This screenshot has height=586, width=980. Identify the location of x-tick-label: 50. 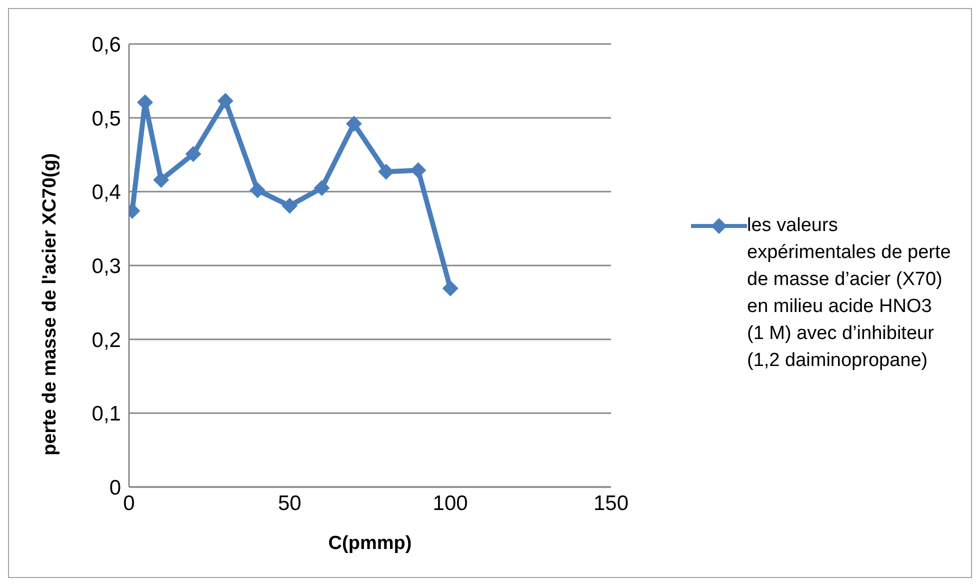
(290, 503).